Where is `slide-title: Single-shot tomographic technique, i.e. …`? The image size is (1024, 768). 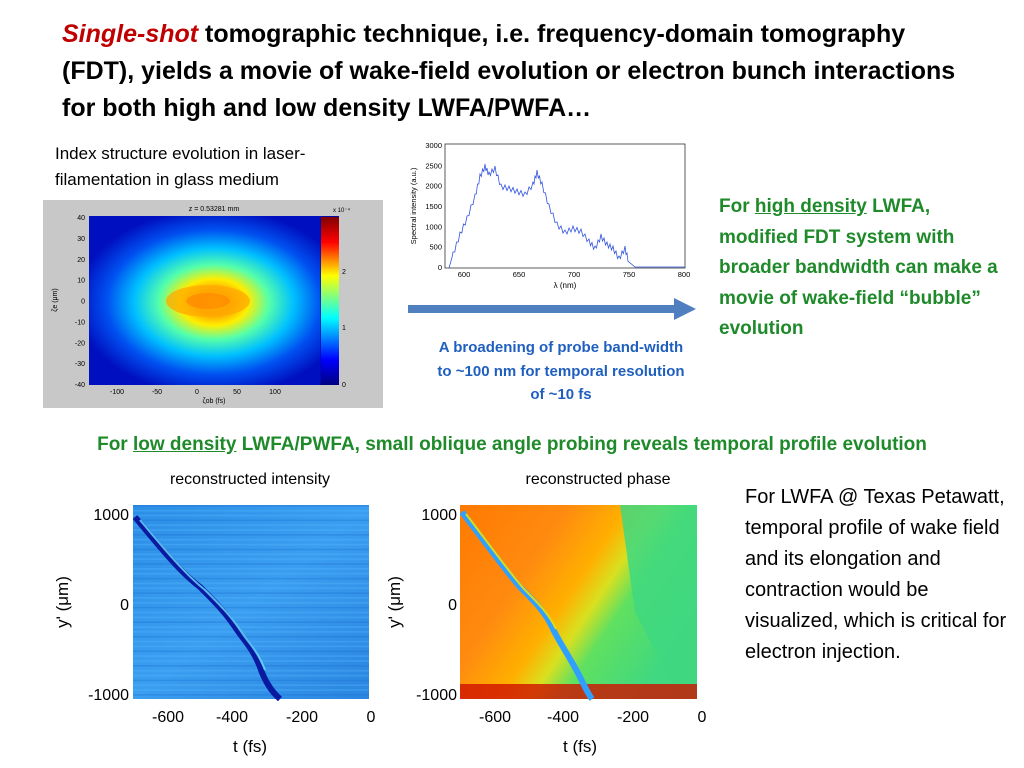 slide-title: Single-shot tomographic technique, i.e. … is located at coordinates (522, 71).